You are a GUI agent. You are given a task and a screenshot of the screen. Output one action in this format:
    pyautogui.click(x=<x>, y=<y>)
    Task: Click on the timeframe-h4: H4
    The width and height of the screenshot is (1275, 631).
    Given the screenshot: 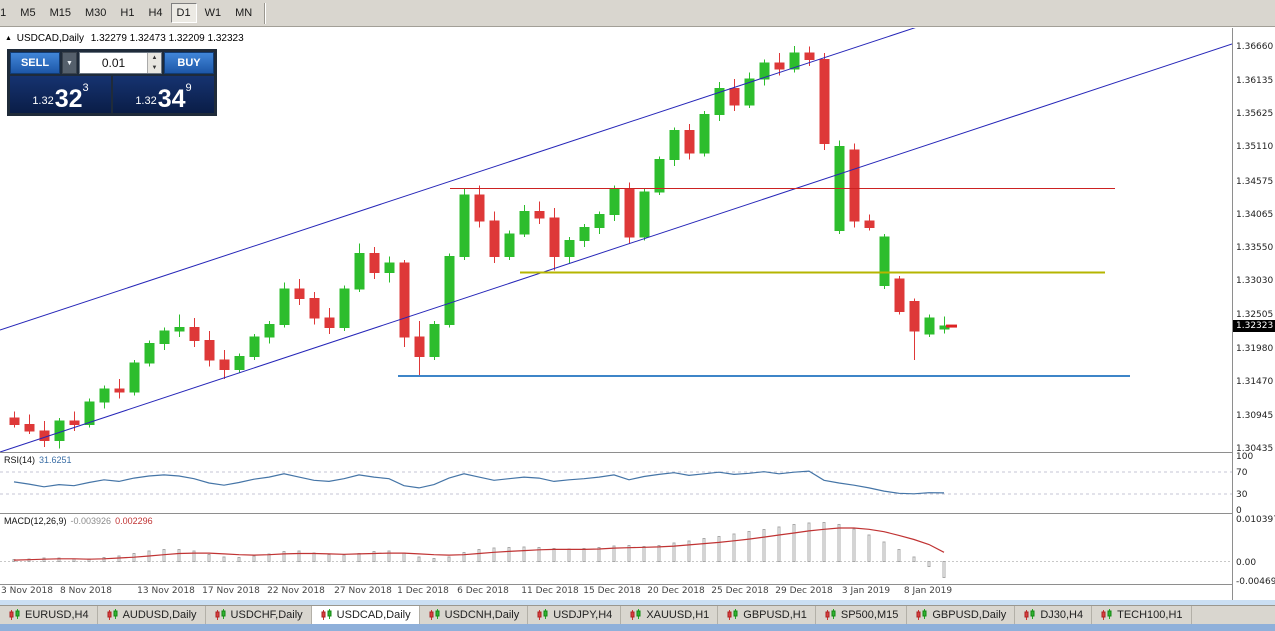 What is the action you would take?
    pyautogui.click(x=155, y=13)
    